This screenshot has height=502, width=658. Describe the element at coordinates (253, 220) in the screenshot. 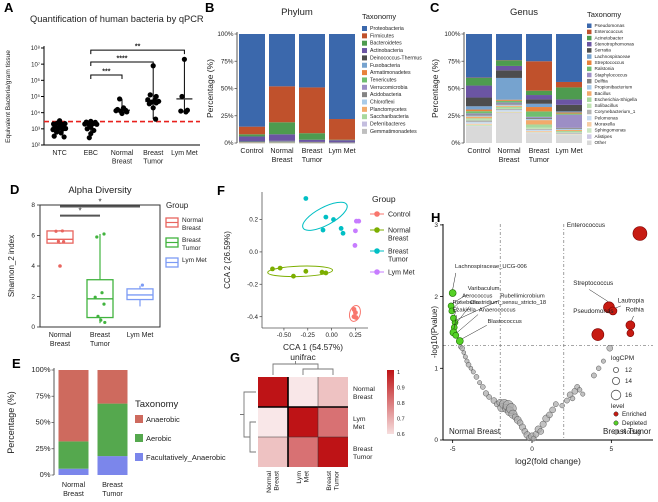

I see `svg-text: 0.2` at that location.